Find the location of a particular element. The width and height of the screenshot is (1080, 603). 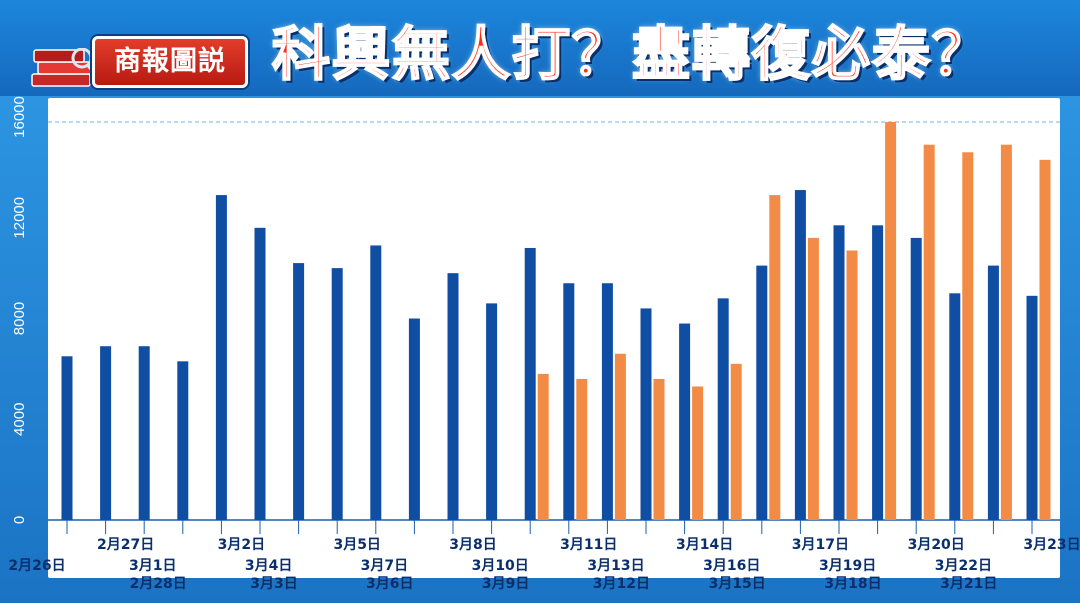

x-tick-label: 3月11日 is located at coordinates (588, 545).